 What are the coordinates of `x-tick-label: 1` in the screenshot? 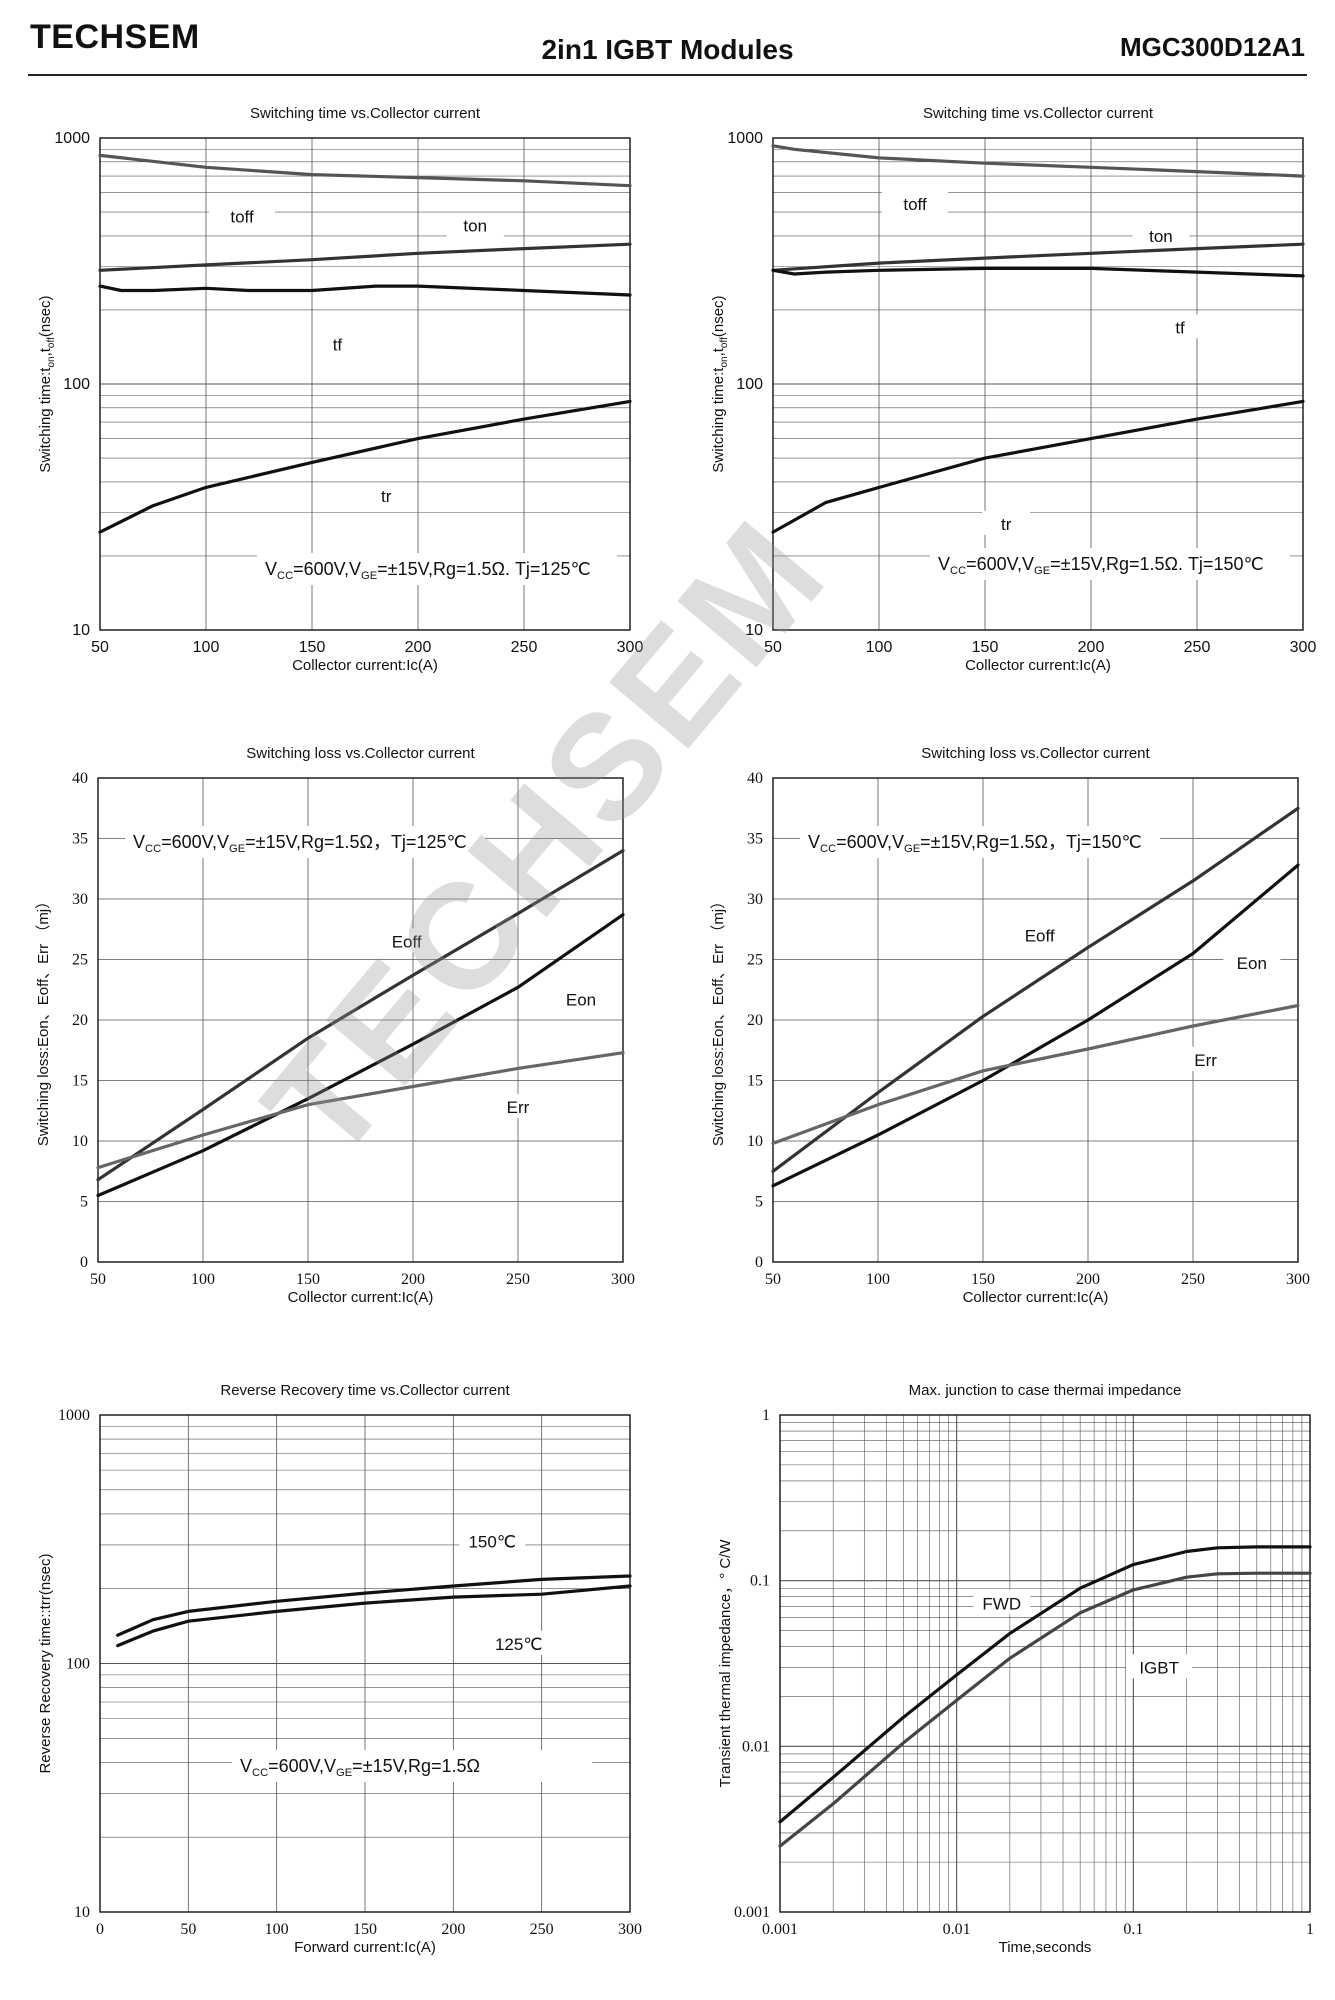 It's located at (1310, 1929).